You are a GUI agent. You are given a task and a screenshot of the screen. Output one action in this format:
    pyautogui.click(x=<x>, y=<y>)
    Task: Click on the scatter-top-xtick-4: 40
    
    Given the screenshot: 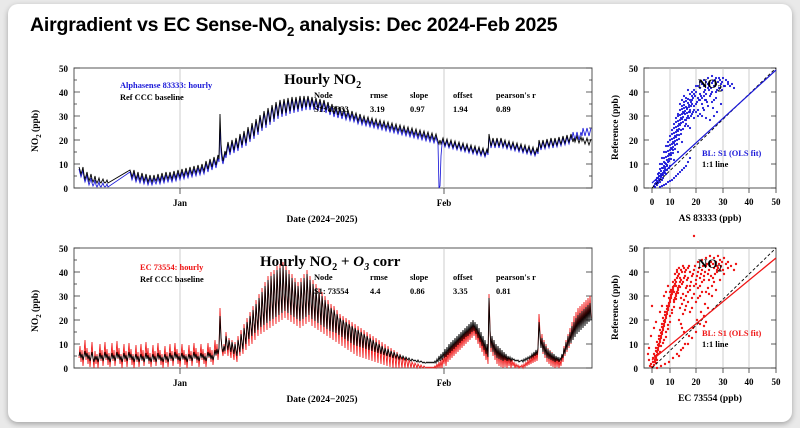 What is the action you would take?
    pyautogui.click(x=750, y=202)
    